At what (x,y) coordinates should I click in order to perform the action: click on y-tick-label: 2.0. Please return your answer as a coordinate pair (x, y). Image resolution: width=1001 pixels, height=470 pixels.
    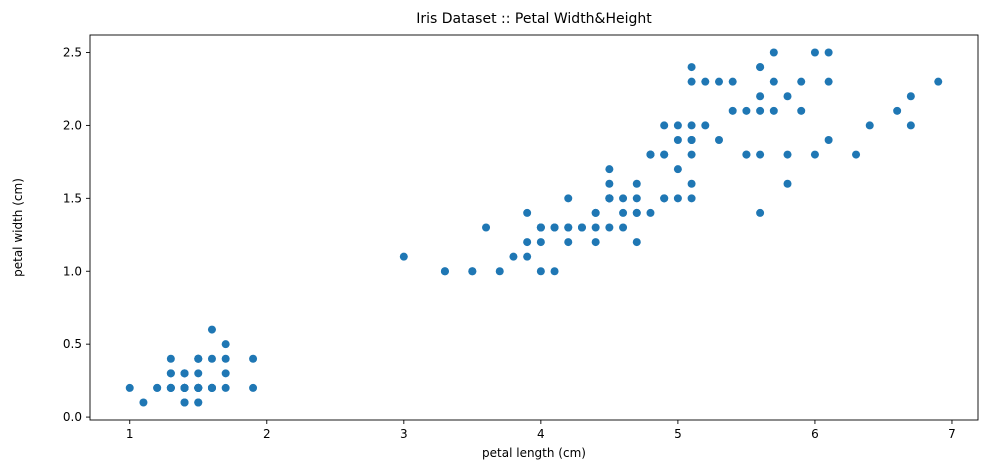
    Looking at the image, I should click on (72, 125).